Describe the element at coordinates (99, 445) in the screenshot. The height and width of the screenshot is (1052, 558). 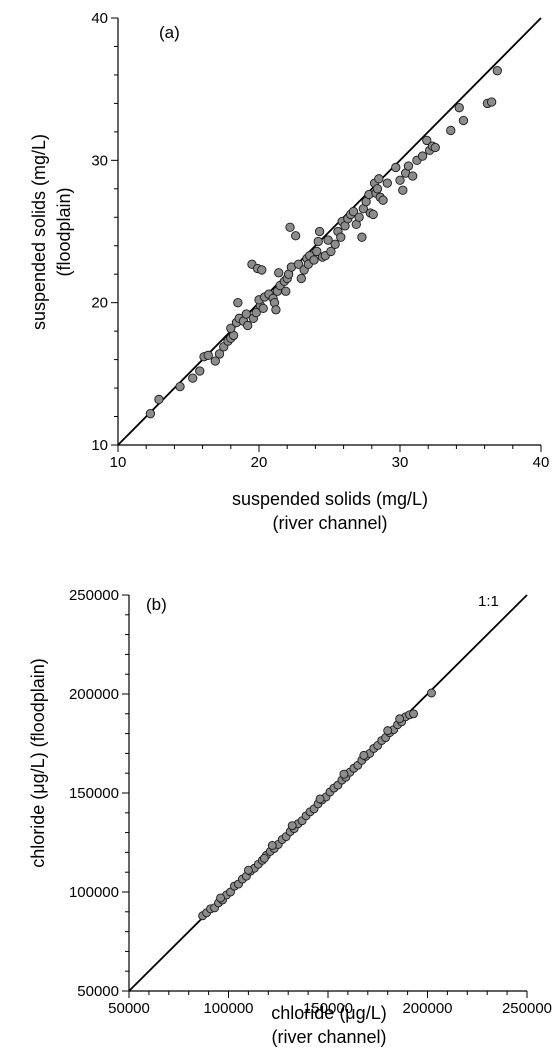
I see `panel-a-y-tick-label: 10` at that location.